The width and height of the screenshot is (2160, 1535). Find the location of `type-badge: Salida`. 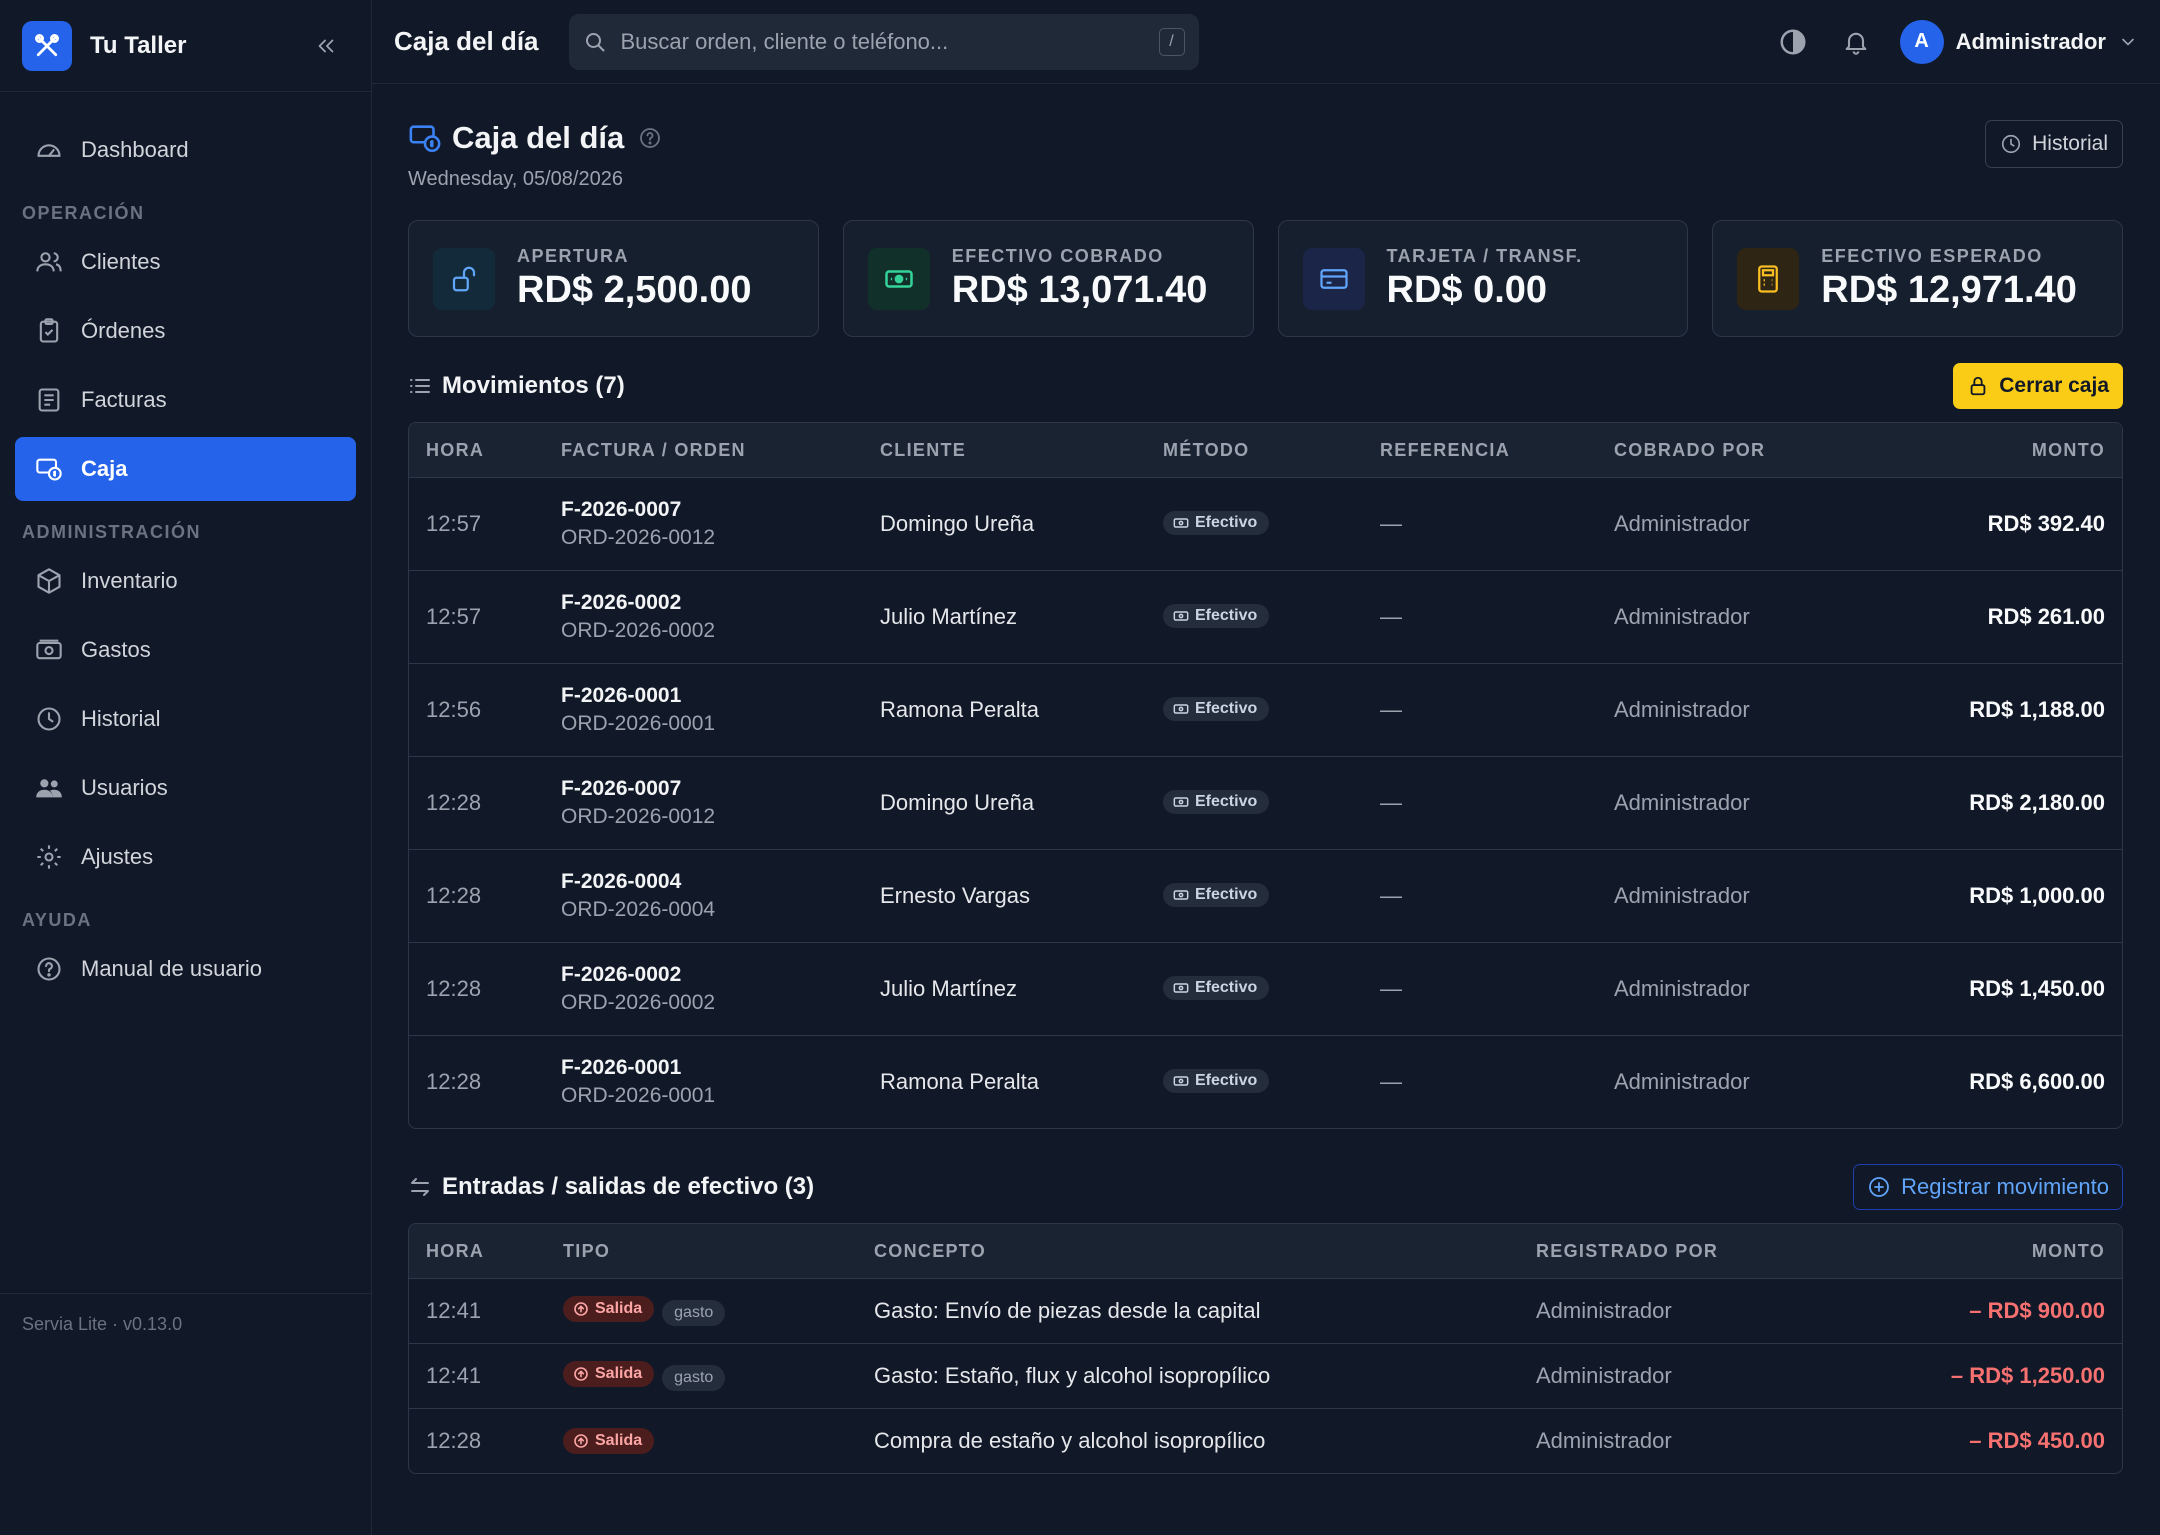

type-badge: Salida is located at coordinates (609, 1440).